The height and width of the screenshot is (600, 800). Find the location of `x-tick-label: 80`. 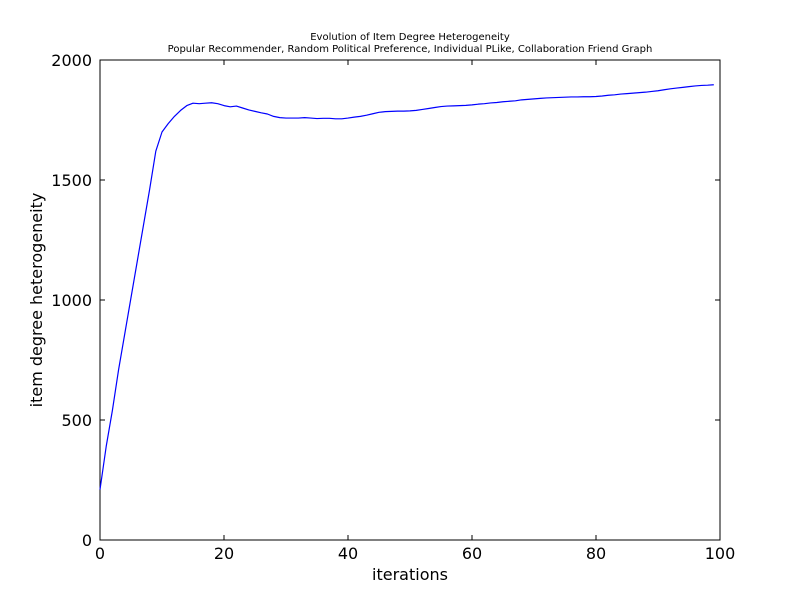

x-tick-label: 80 is located at coordinates (596, 553).